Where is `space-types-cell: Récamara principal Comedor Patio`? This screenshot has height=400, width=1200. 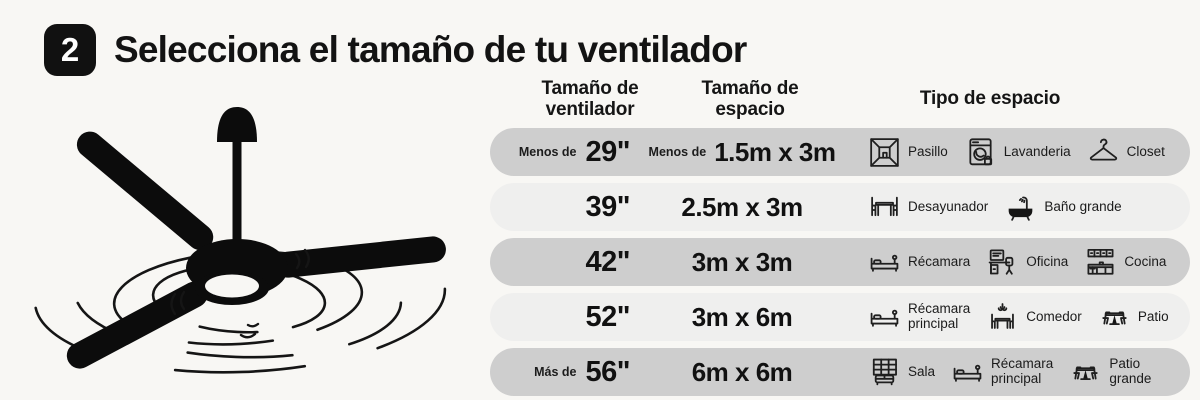 space-types-cell: Récamara principal Comedor Patio is located at coordinates (1017, 317).